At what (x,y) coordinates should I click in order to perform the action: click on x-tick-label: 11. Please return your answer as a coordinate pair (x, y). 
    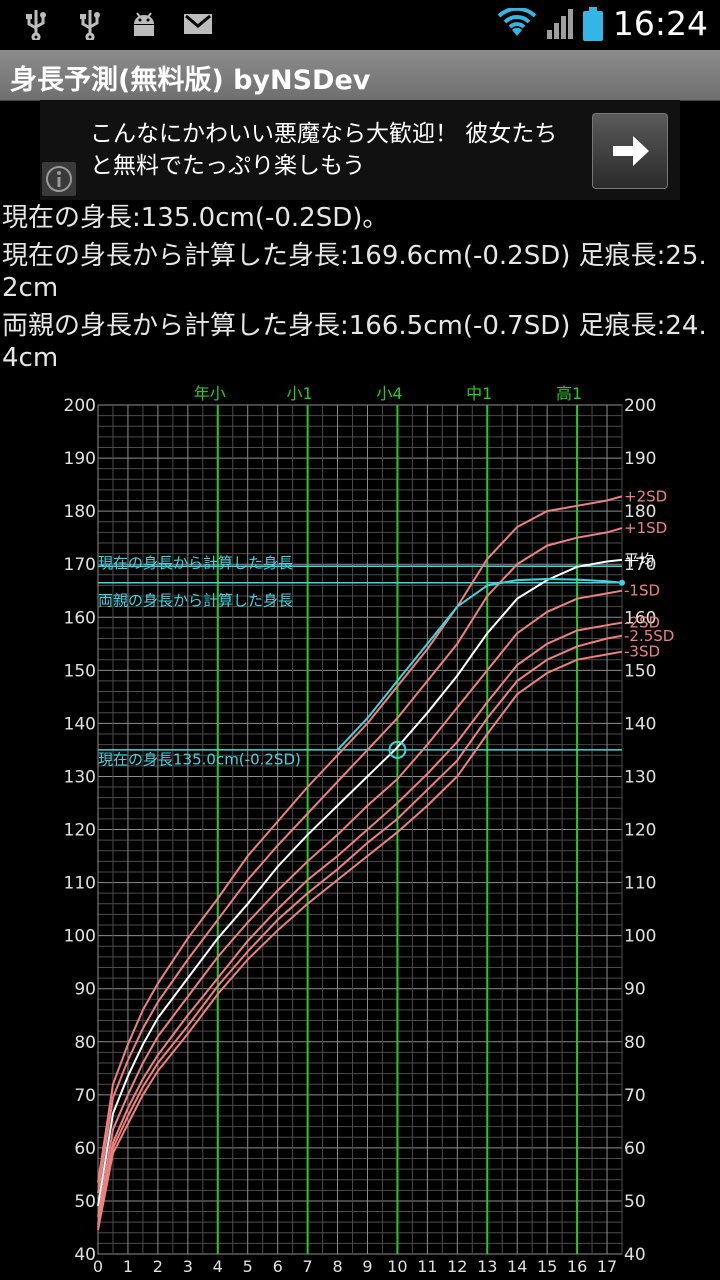
    Looking at the image, I should click on (427, 1266).